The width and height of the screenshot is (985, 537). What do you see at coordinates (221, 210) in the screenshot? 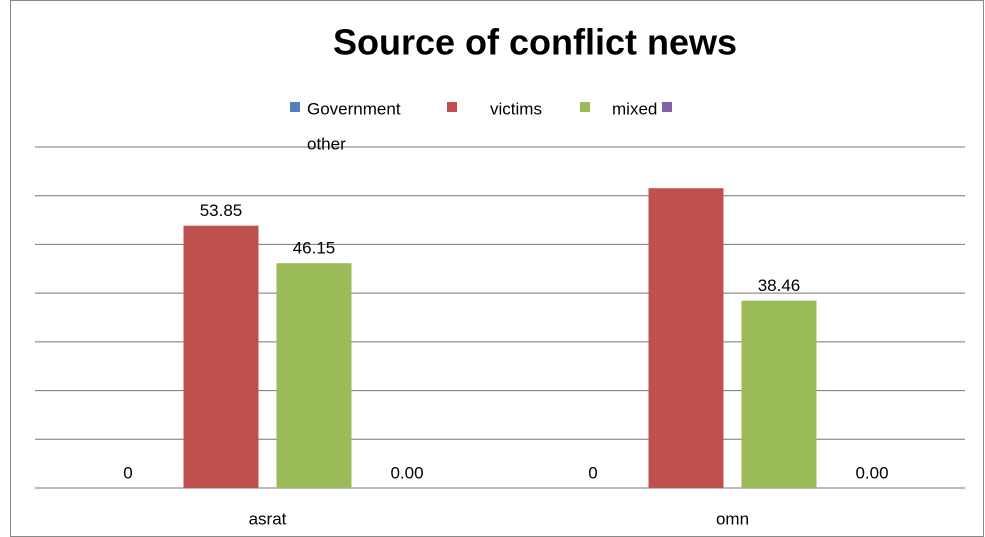
I see `data-label: 53.85` at bounding box center [221, 210].